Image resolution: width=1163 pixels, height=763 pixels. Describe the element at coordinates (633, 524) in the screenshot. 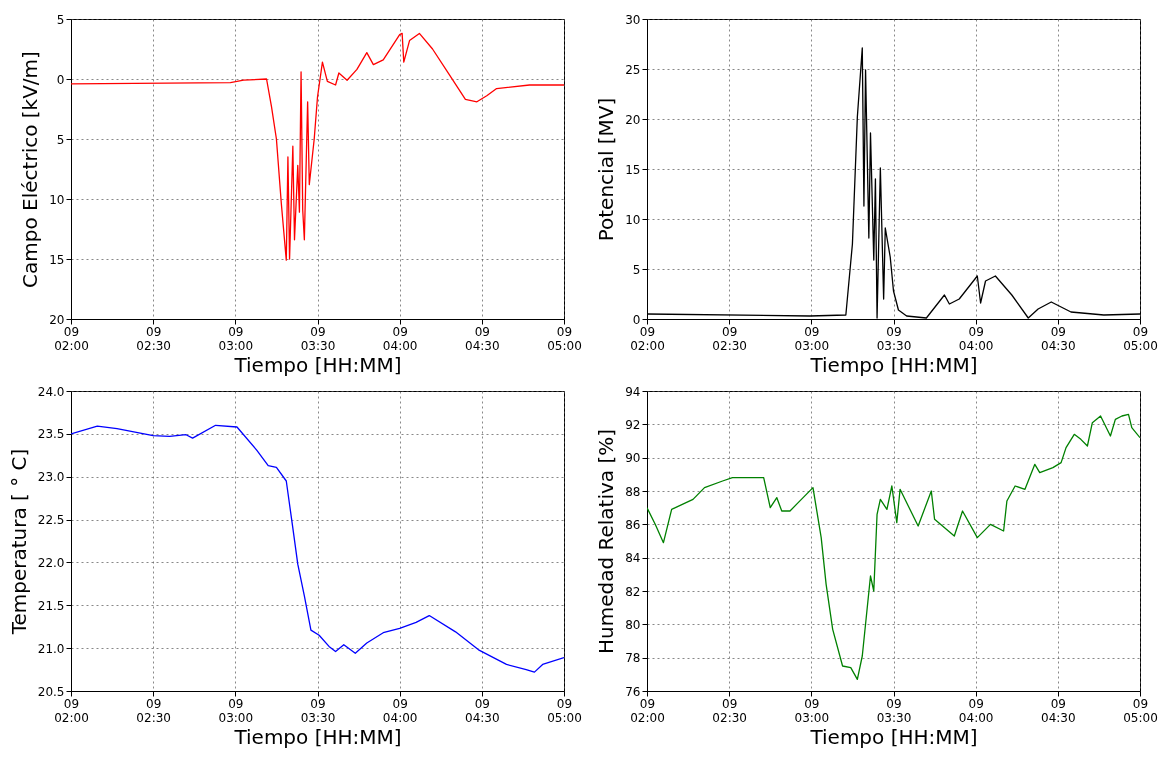

I see `y-tick-label: 86` at that location.